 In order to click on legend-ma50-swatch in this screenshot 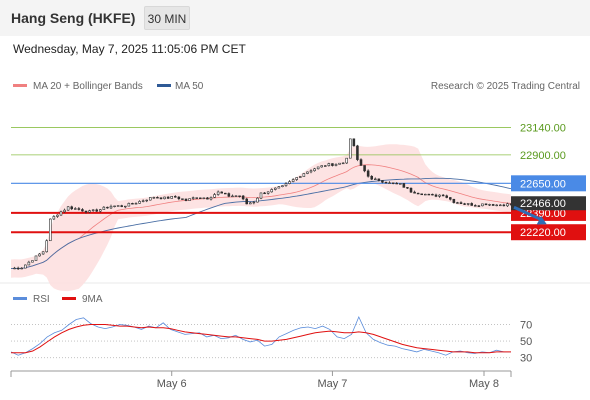, I will do `click(164, 85)`.